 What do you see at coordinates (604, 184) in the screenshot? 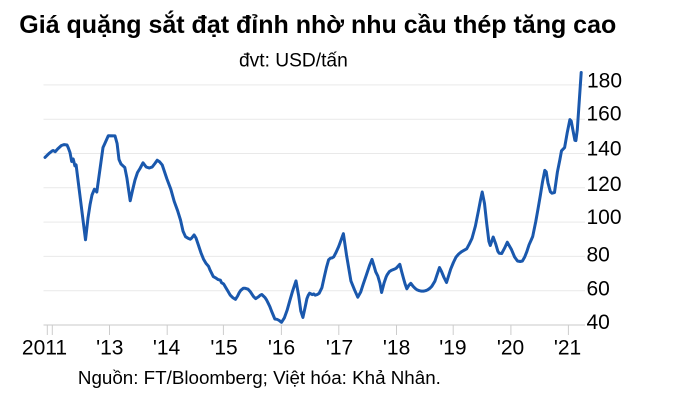
I see `svg-text: 120` at bounding box center [604, 184].